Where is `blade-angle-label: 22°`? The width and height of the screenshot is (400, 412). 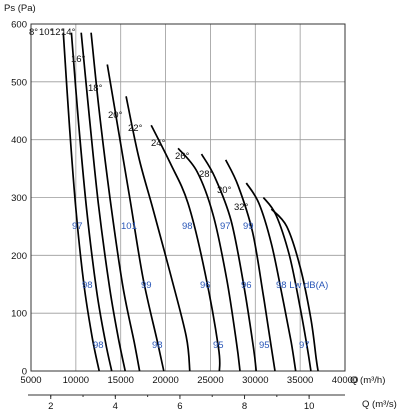
blade-angle-label: 22° is located at coordinates (135, 128).